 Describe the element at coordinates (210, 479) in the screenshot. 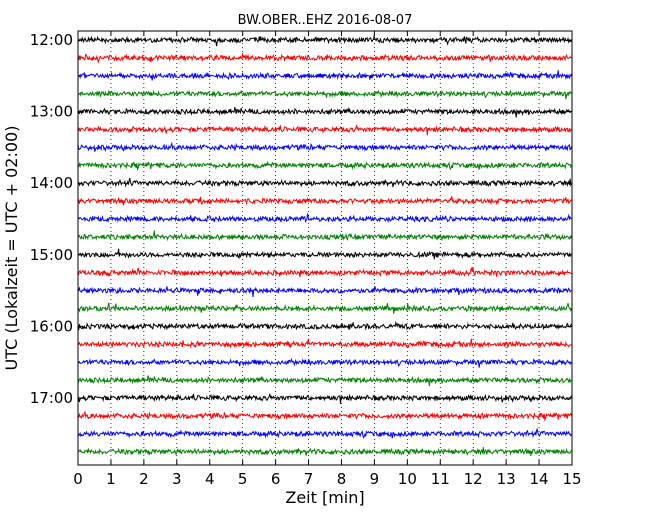

I see `x-tick-label: 4` at that location.